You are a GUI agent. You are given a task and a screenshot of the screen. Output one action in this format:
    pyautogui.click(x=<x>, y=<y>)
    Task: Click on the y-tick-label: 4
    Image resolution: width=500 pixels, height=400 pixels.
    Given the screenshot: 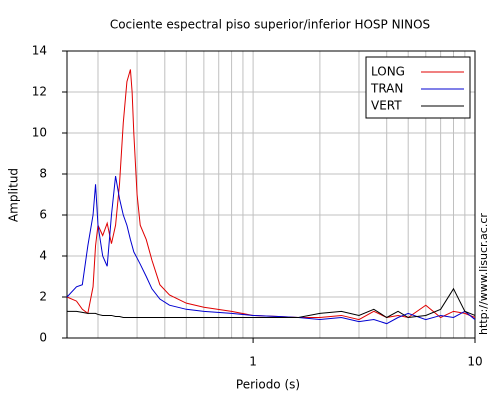 What is the action you would take?
    pyautogui.click(x=43, y=256)
    